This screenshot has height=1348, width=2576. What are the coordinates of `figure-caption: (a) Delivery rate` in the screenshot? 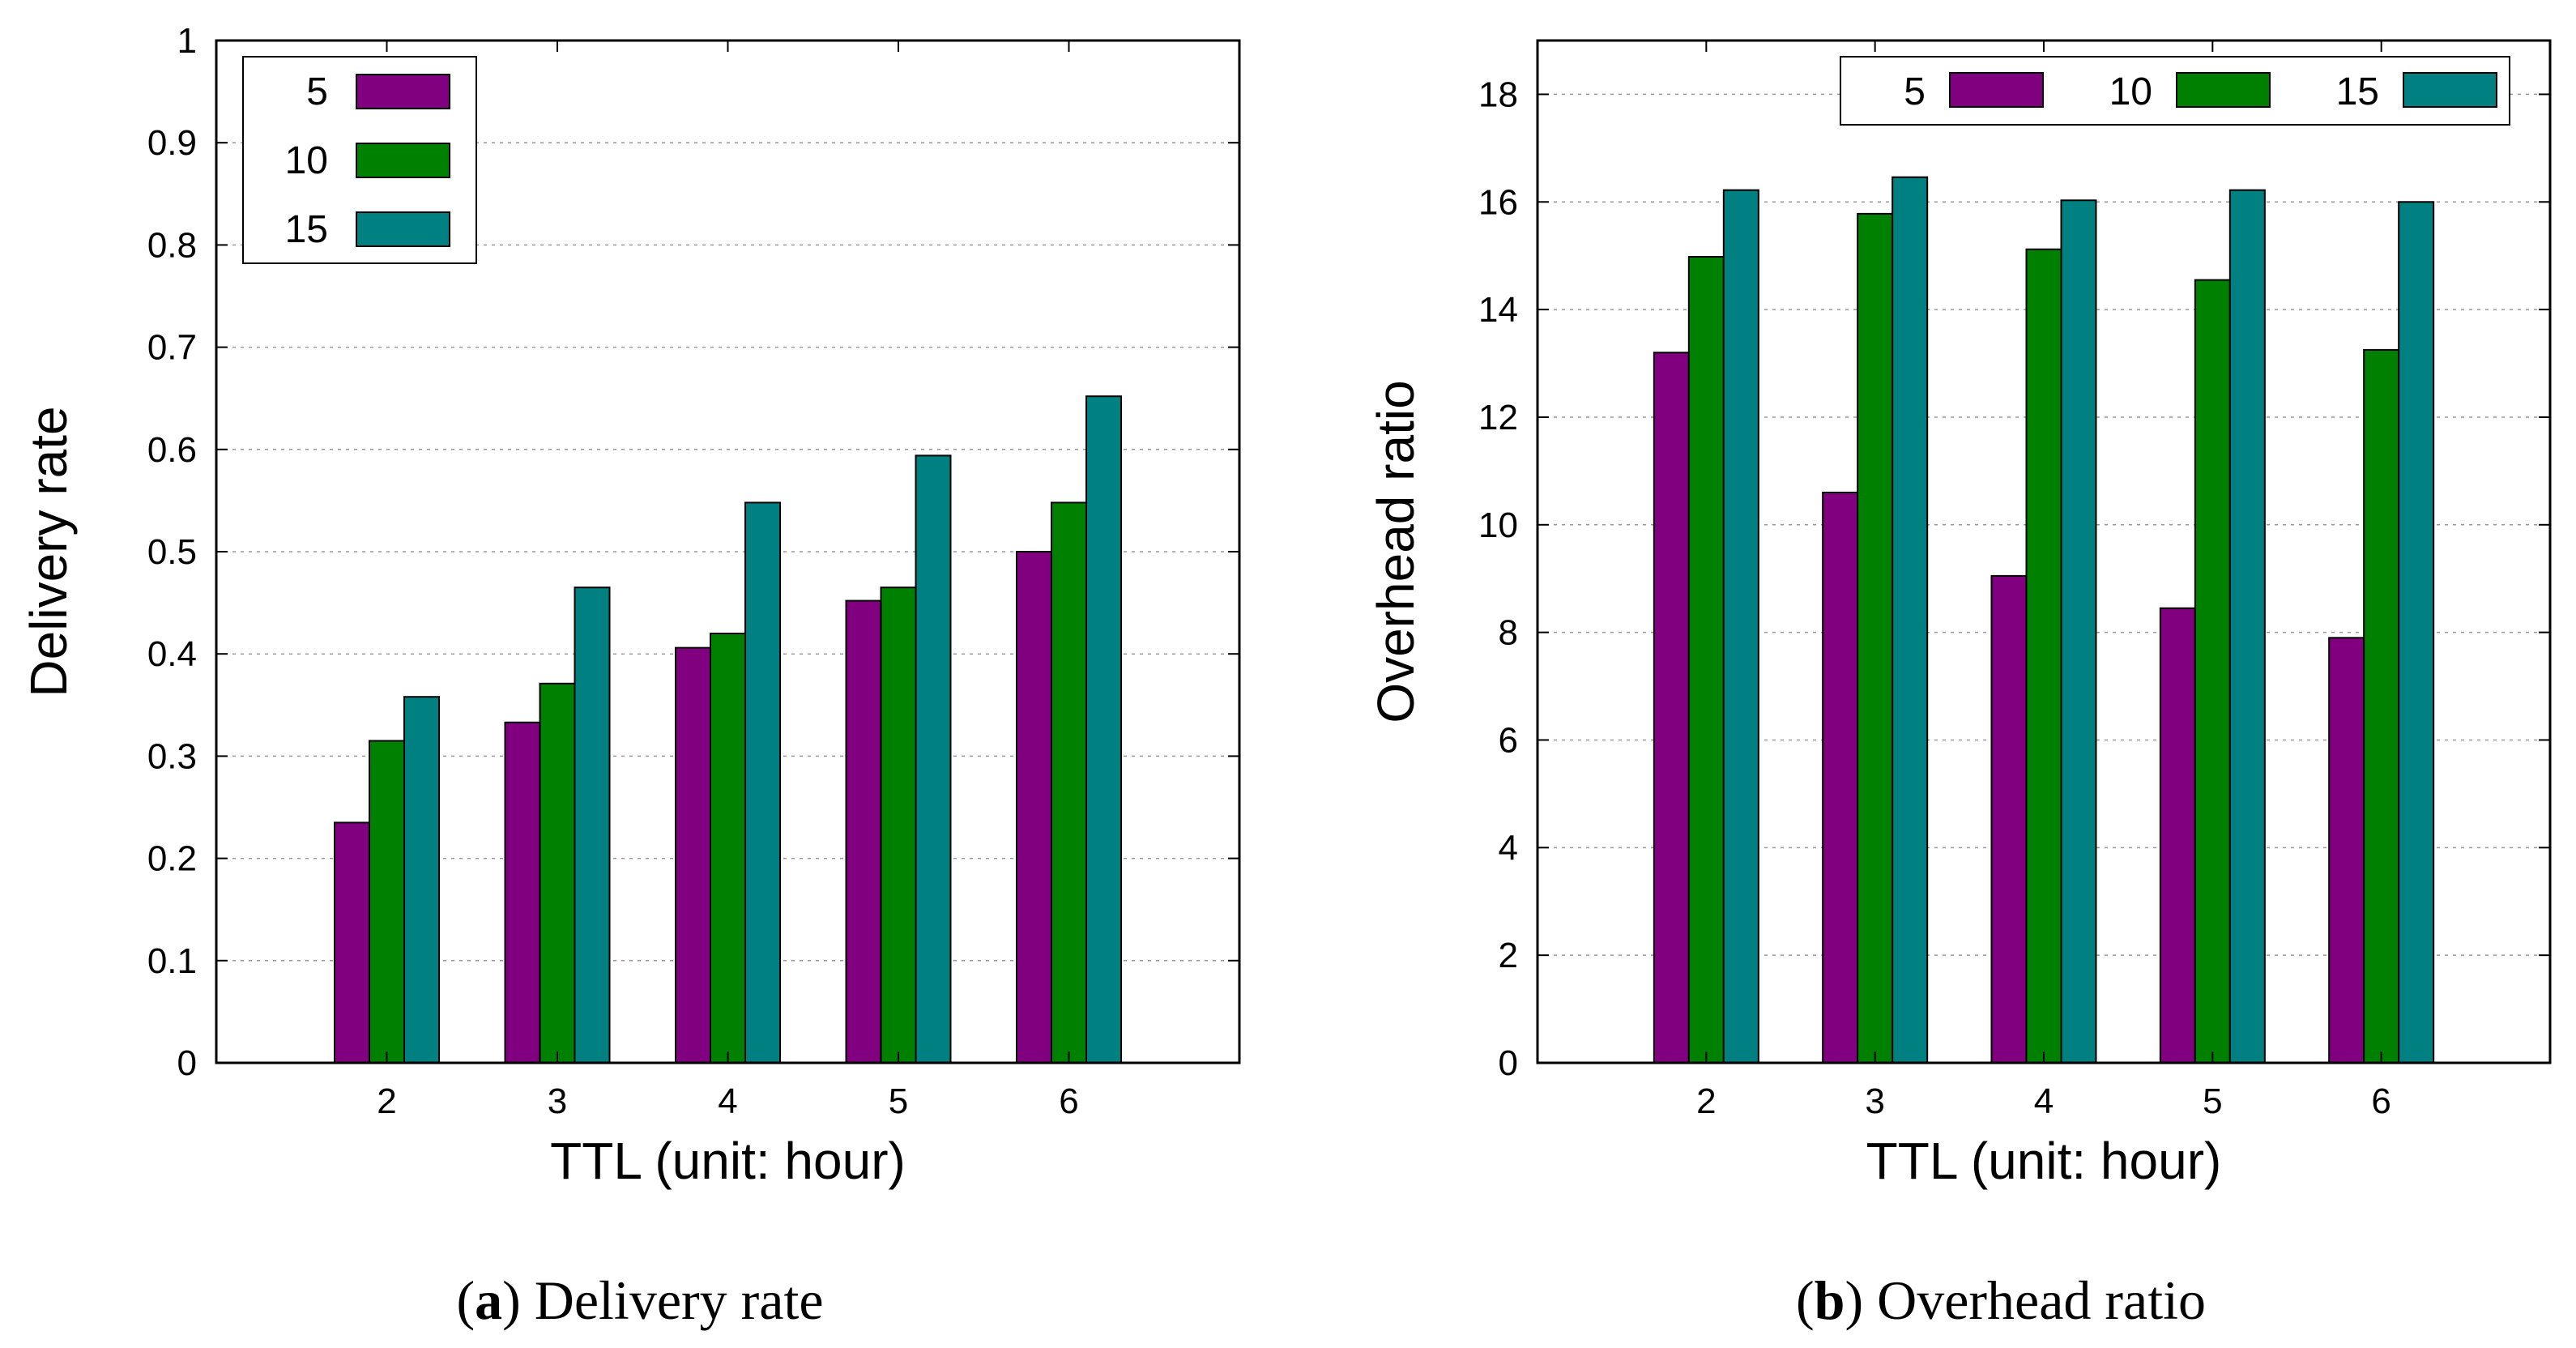 It's located at (640, 1300).